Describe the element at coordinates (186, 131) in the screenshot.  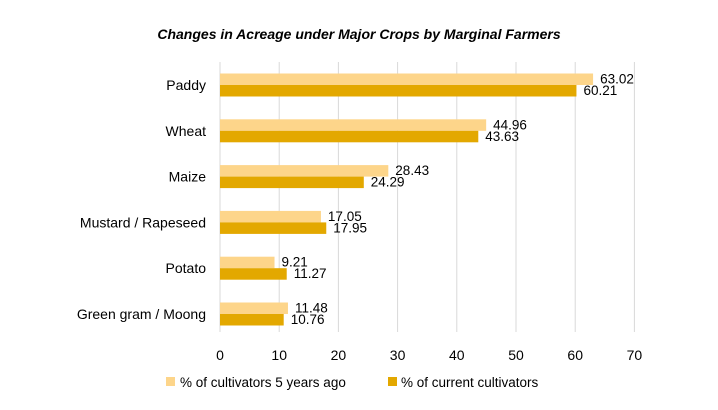
I see `category-label: Wheat` at that location.